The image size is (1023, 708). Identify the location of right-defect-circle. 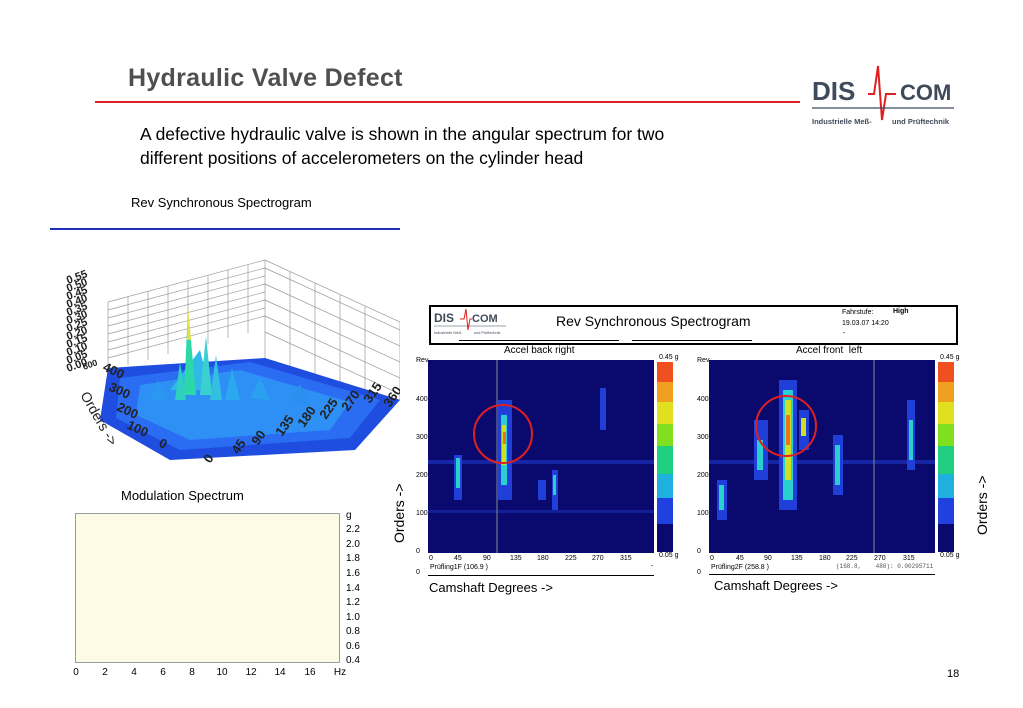
(786, 426).